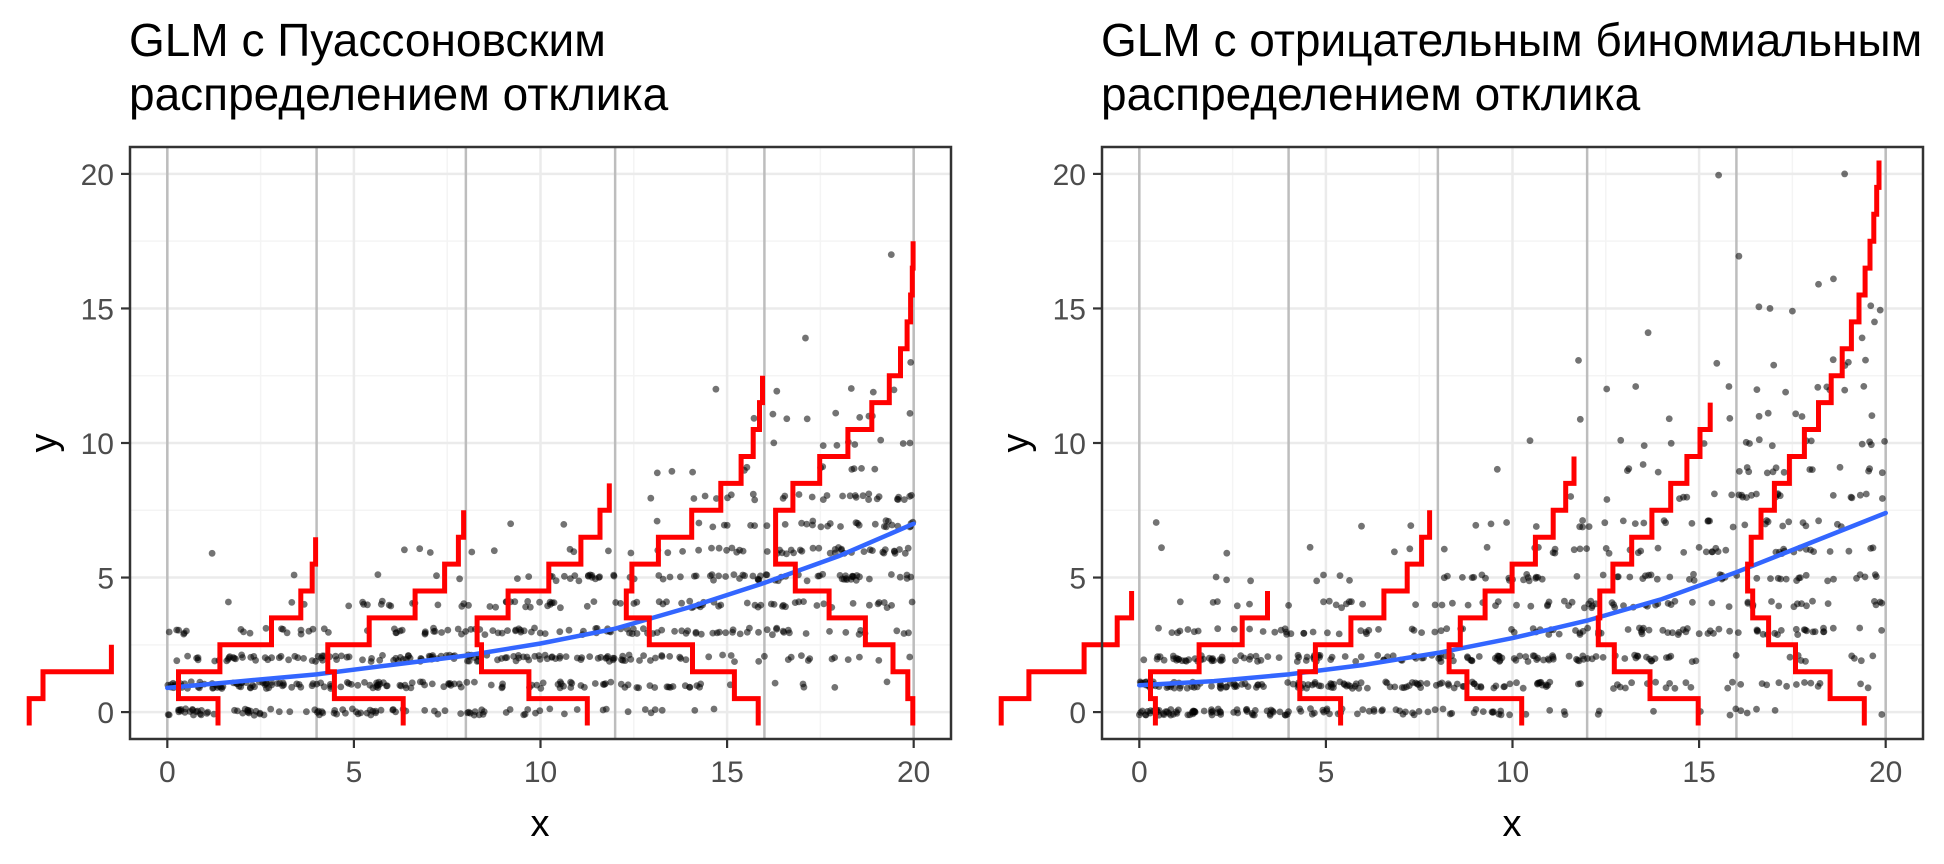 The image size is (1944, 864). I want to click on panel-title-line-2: распределением отклика, so click(399, 94).